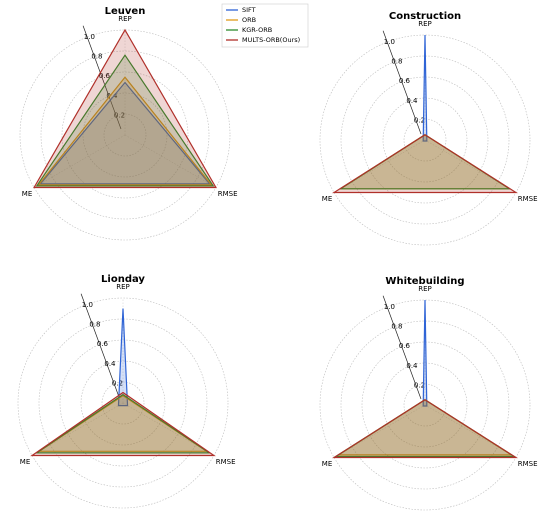  I want to click on chart-title: Construction, so click(425, 16).